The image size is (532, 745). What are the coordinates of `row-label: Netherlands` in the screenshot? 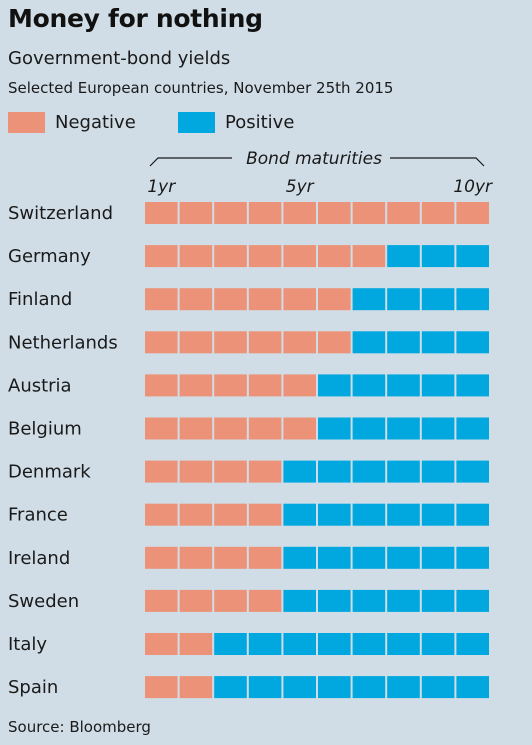 It's located at (63, 342).